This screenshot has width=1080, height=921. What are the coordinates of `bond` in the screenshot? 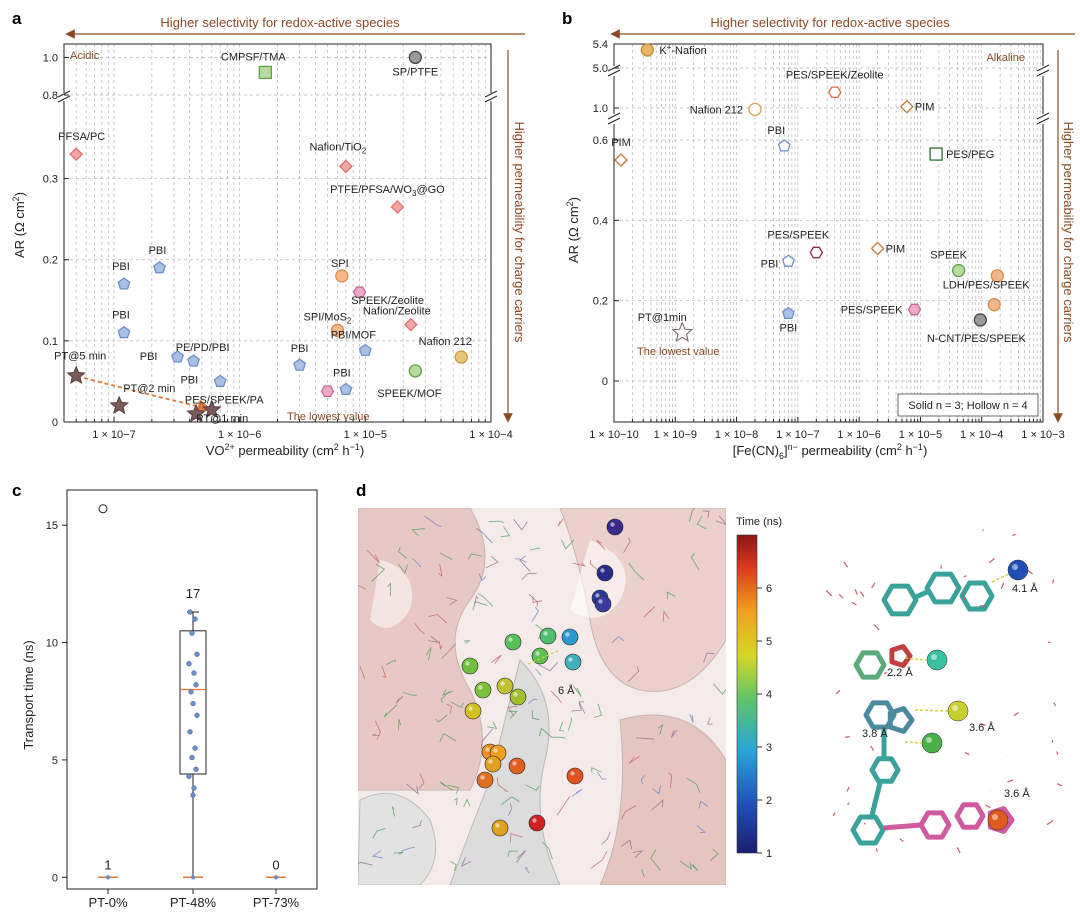 It's located at (876, 799).